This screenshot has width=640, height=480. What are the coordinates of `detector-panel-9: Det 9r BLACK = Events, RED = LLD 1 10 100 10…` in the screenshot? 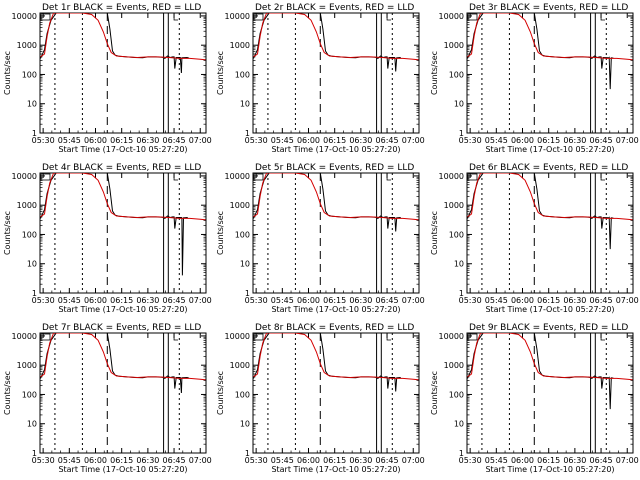 It's located at (534, 398).